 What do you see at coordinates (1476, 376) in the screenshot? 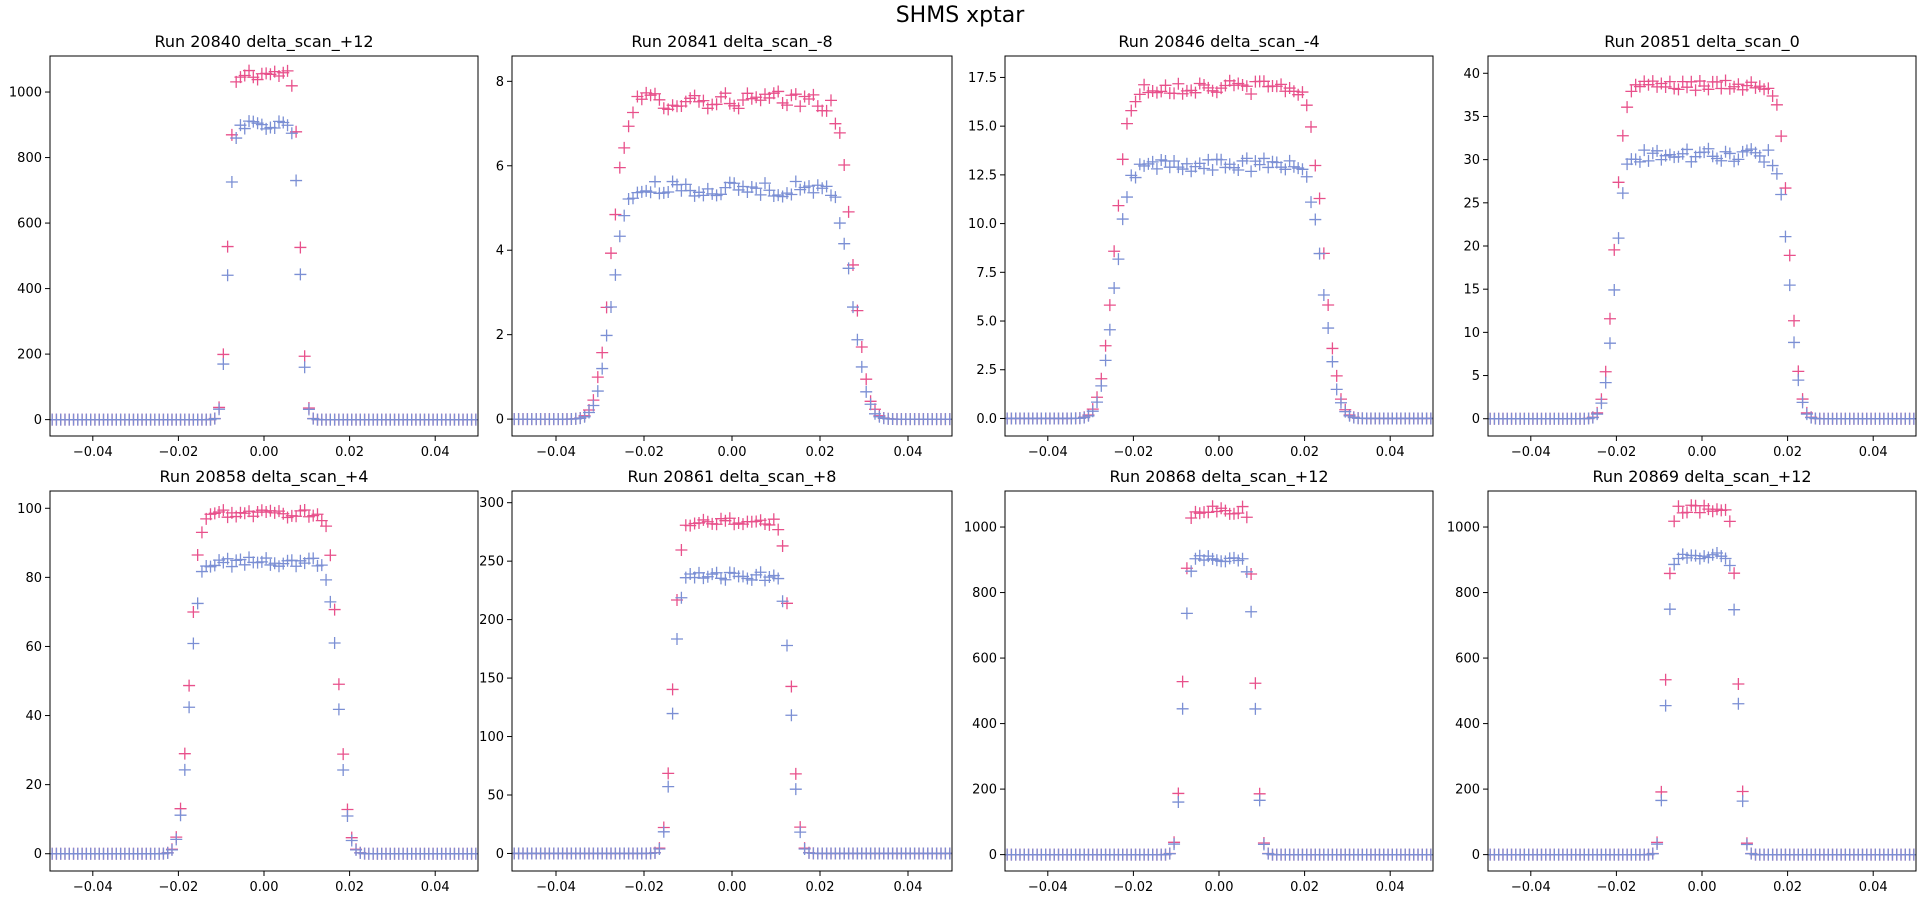
I see `y-tick-label: 5` at bounding box center [1476, 376].